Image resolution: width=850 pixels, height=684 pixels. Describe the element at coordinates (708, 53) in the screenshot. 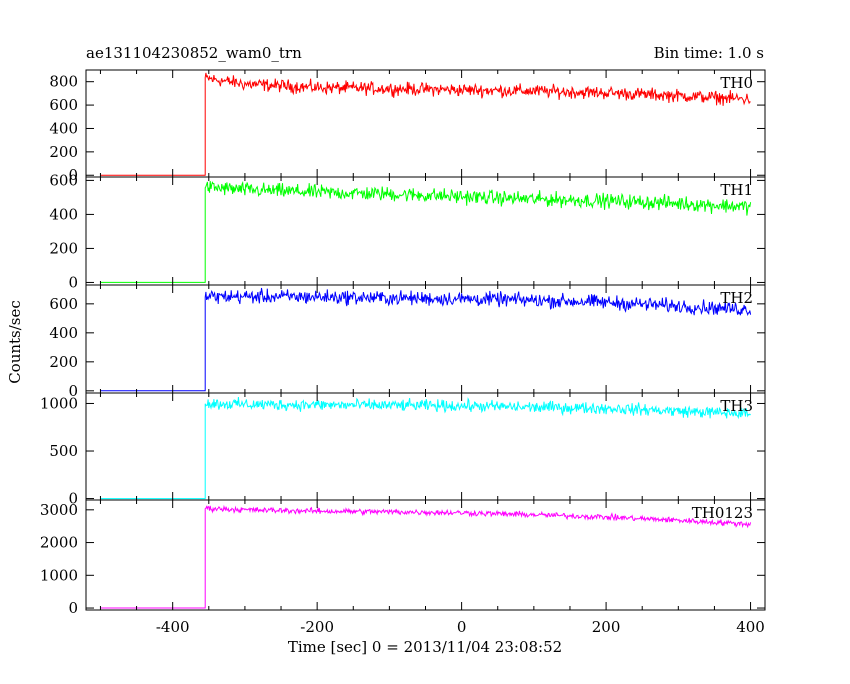

I see `bin-time-label: Bin time: 1.0 s` at that location.